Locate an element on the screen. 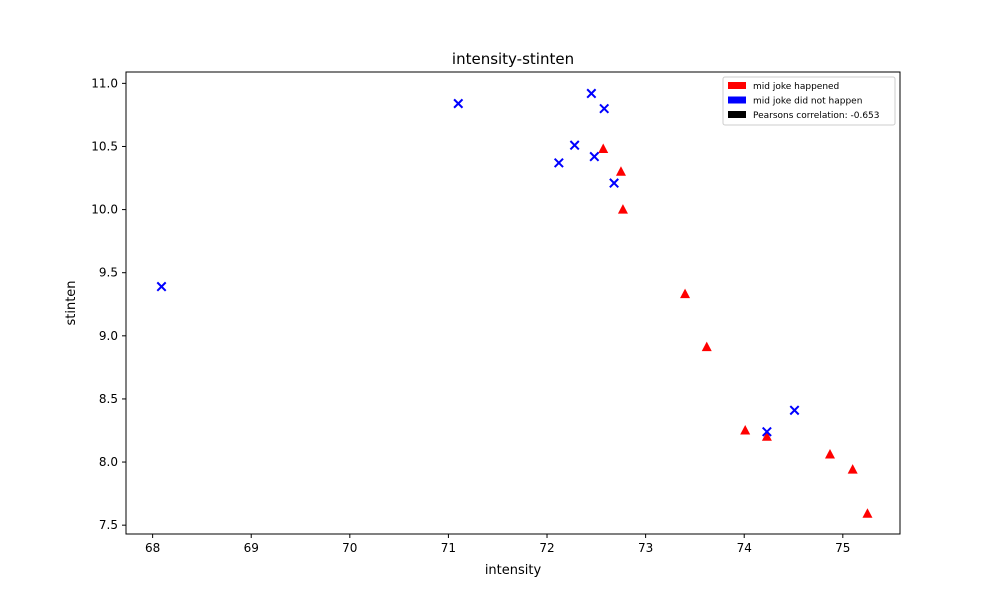 This screenshot has height=600, width=1000. x-tick-label: 73 is located at coordinates (645, 548).